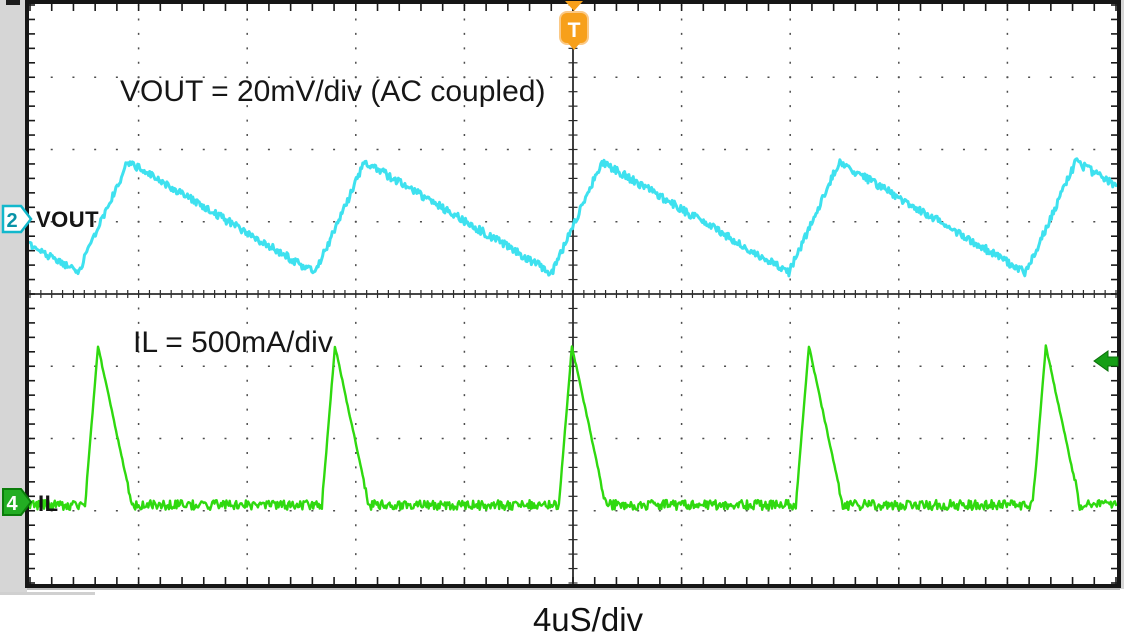 Image resolution: width=1124 pixels, height=644 pixels. What do you see at coordinates (47, 593) in the screenshot?
I see `bezel-left-shadow` at bounding box center [47, 593].